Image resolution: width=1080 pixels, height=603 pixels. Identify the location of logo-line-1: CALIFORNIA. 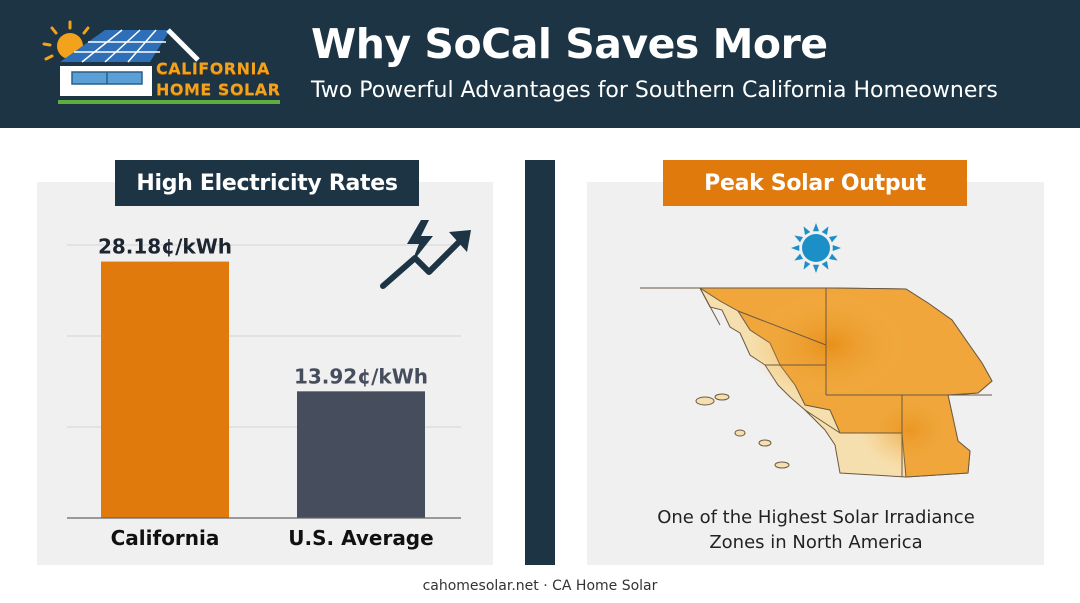
(213, 68).